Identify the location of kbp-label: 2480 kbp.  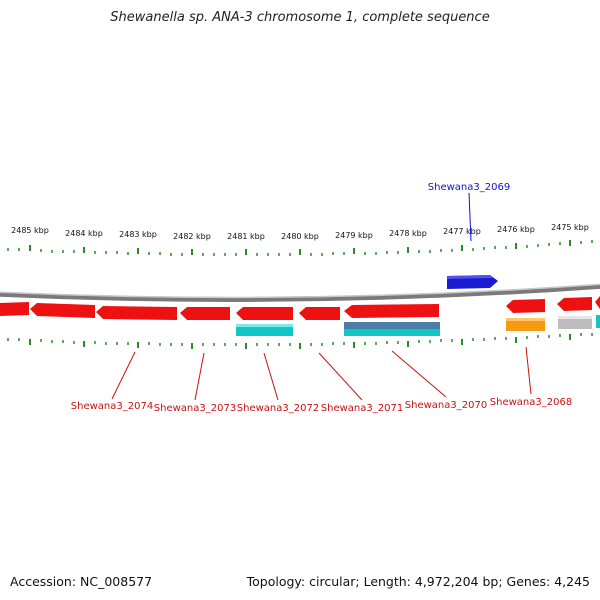
(300, 236).